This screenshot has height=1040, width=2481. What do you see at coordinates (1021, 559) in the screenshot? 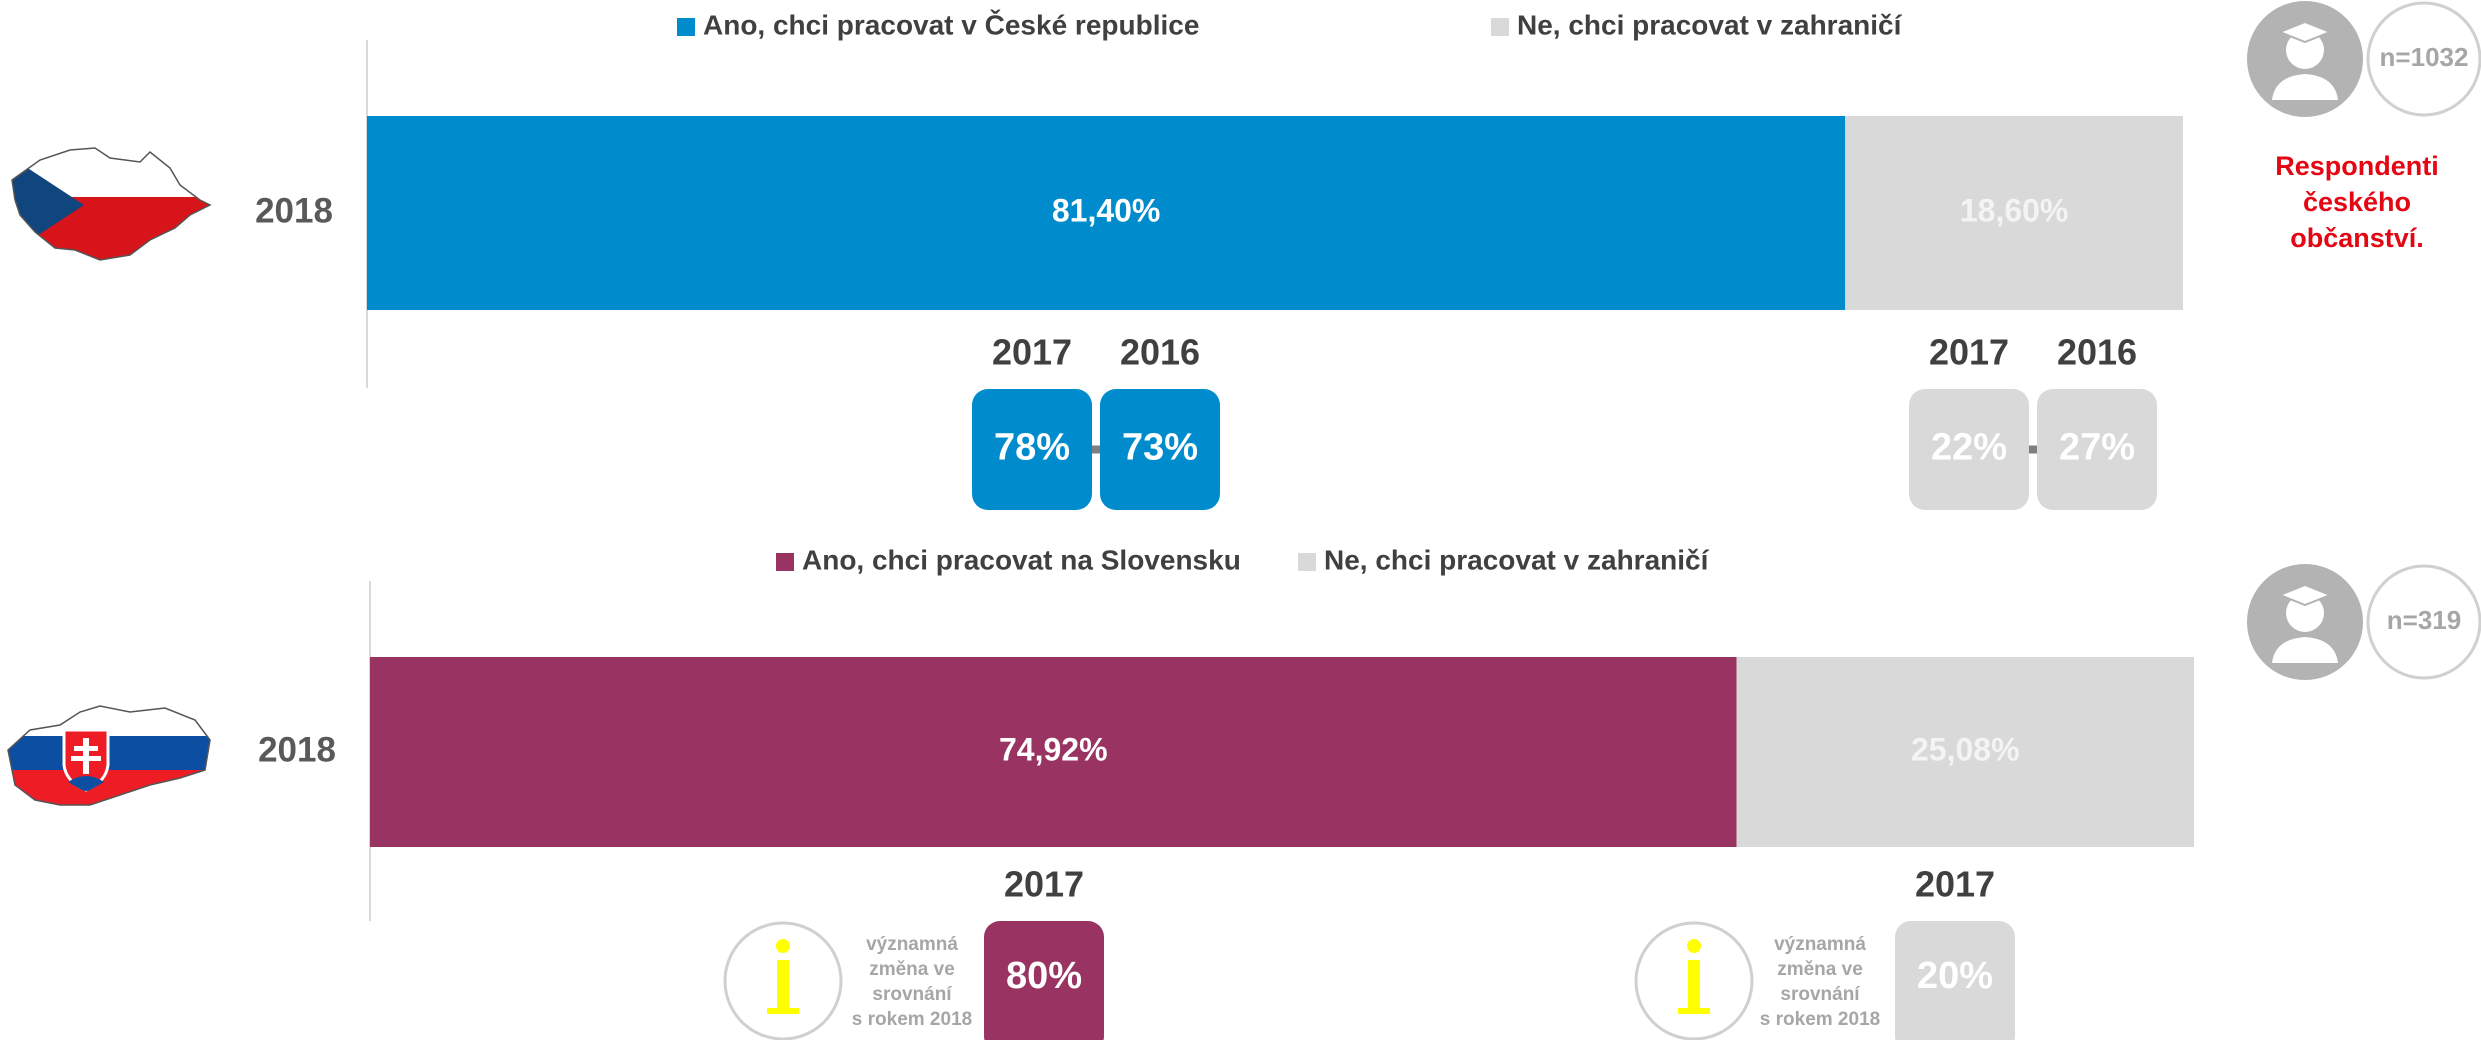
I see `legend-label: Ano, chci pracovat na Slovensku` at bounding box center [1021, 559].